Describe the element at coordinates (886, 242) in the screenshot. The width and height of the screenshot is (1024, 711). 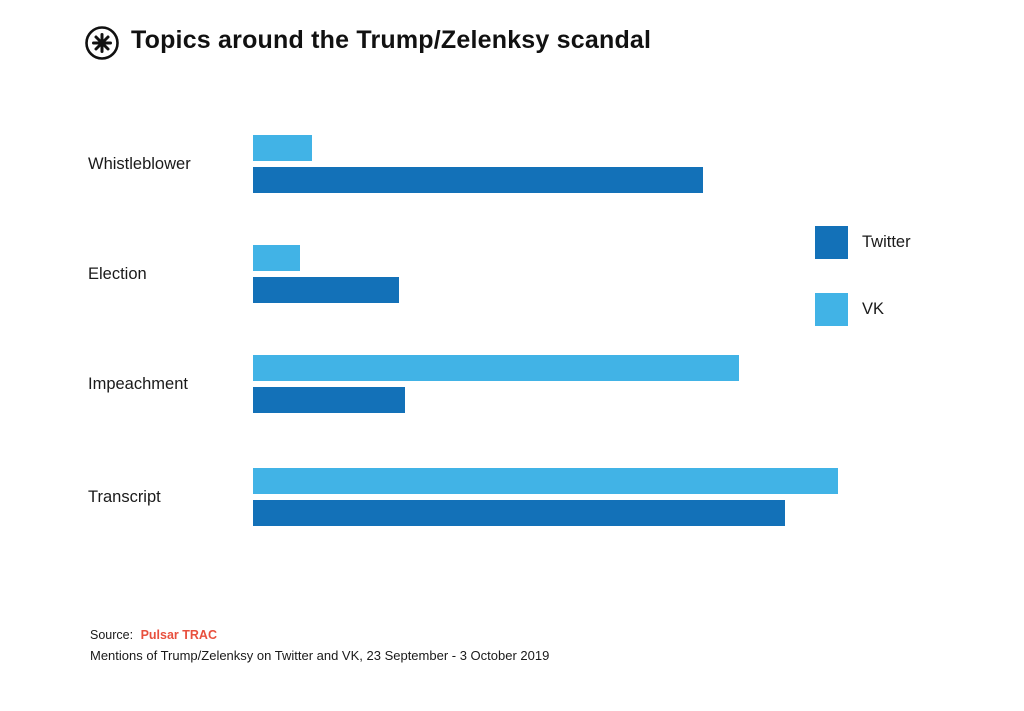
I see `legend-label-twitter: Twitter` at that location.